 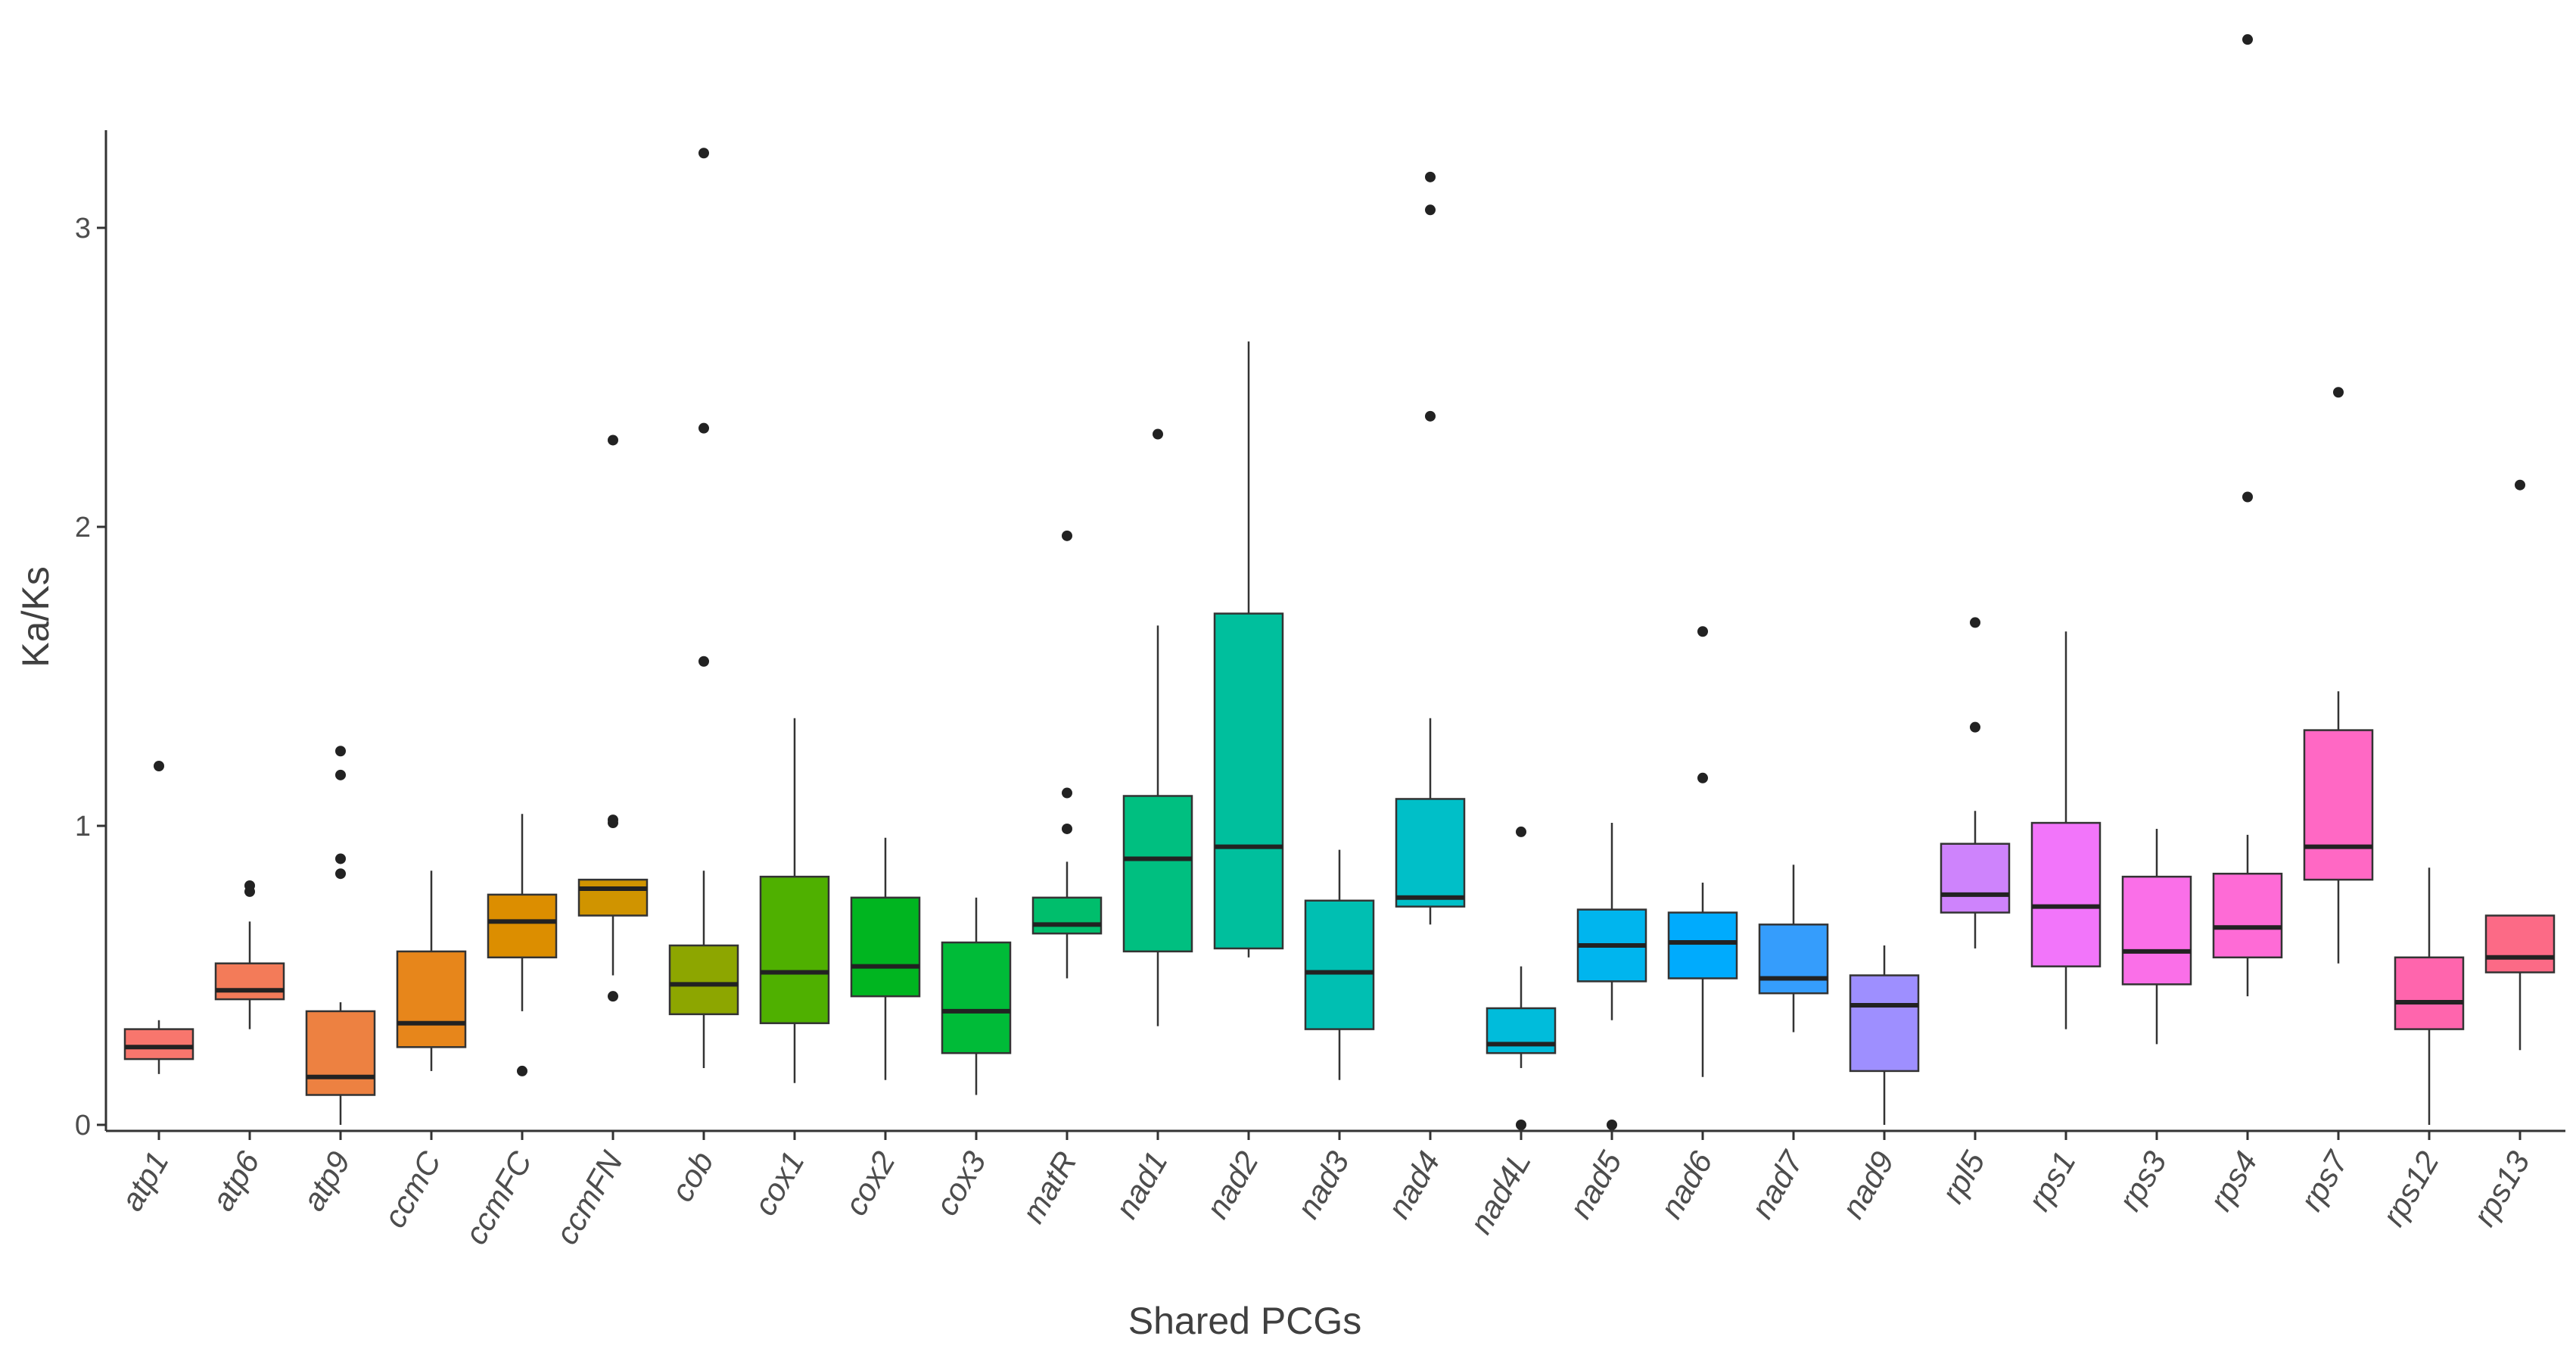 What do you see at coordinates (145, 1180) in the screenshot?
I see `x-tick-label: atp1` at bounding box center [145, 1180].